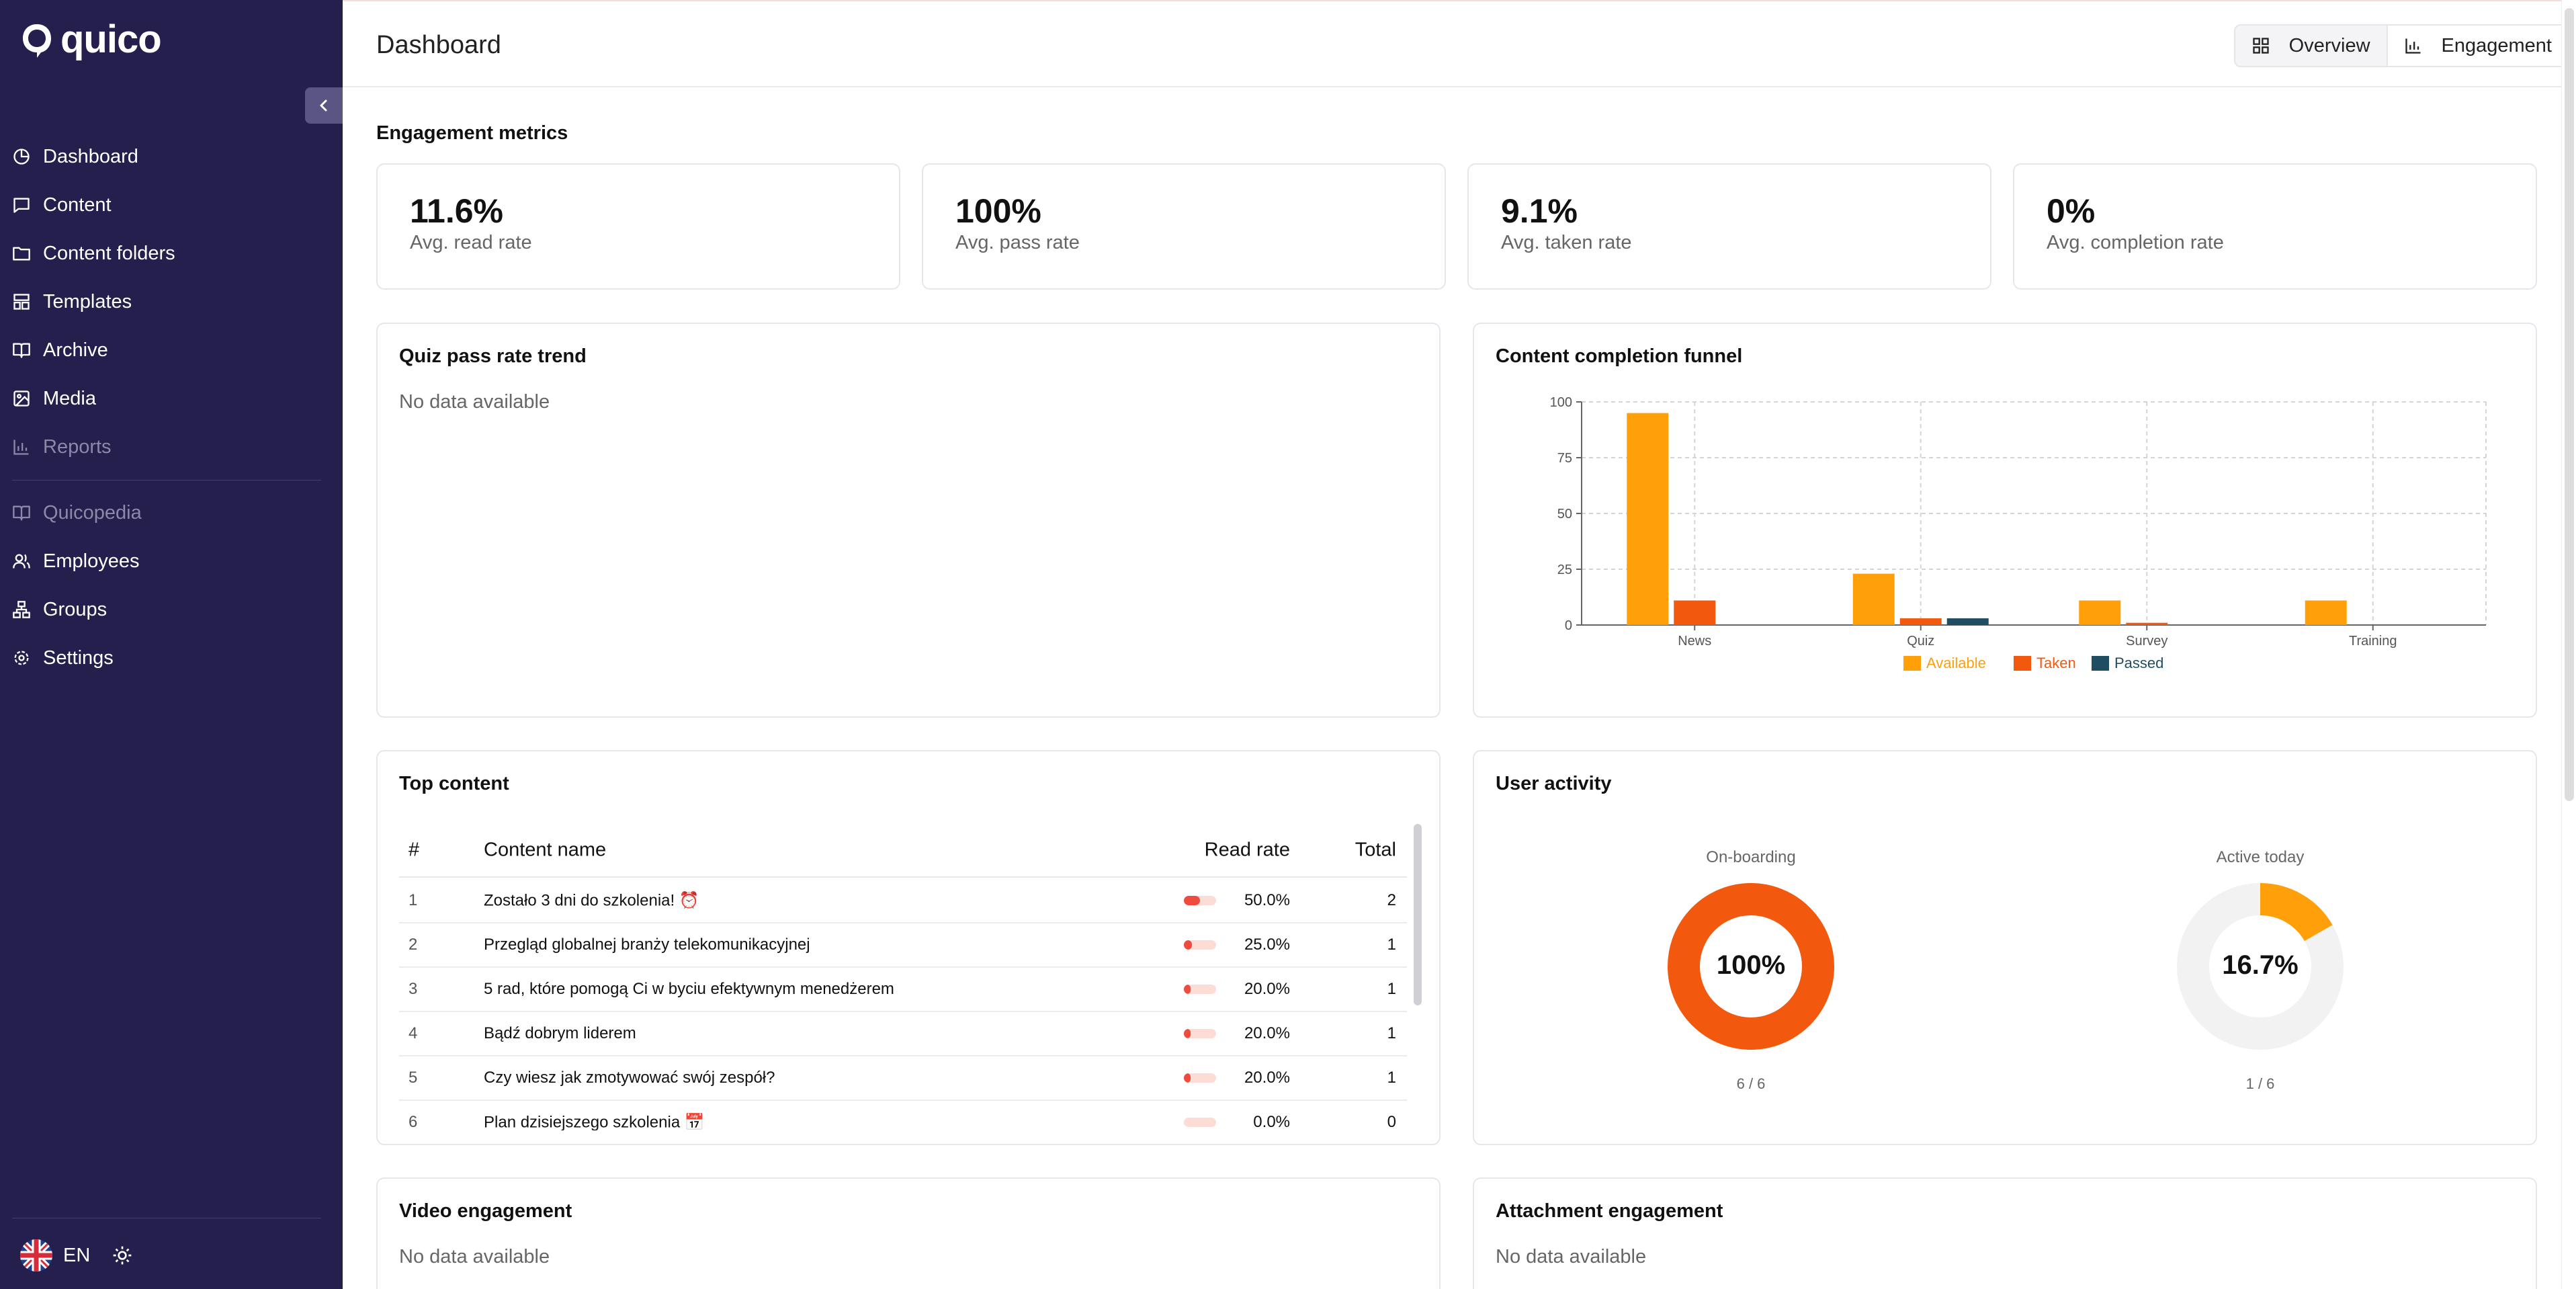  Describe the element at coordinates (2100, 612) in the screenshot. I see `bar-available` at that location.